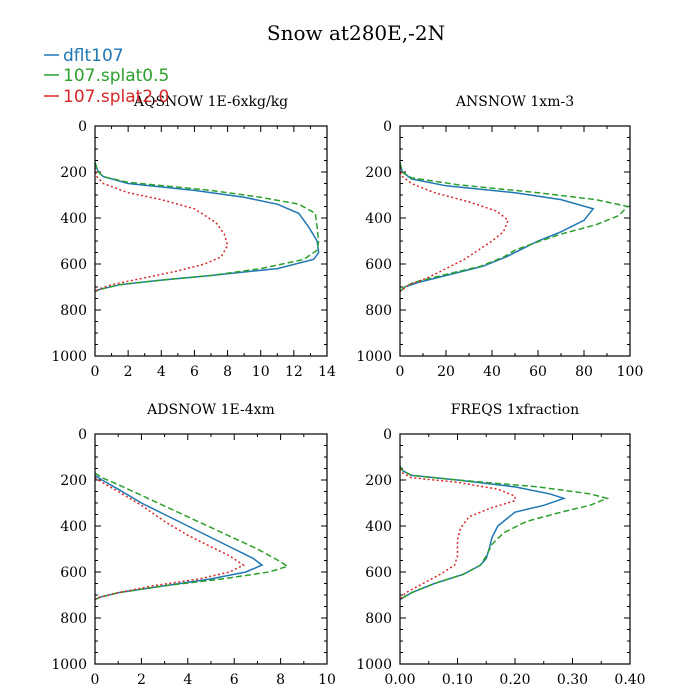 This screenshot has width=700, height=700. Describe the element at coordinates (446, 372) in the screenshot. I see `x-tick-label: 20` at that location.